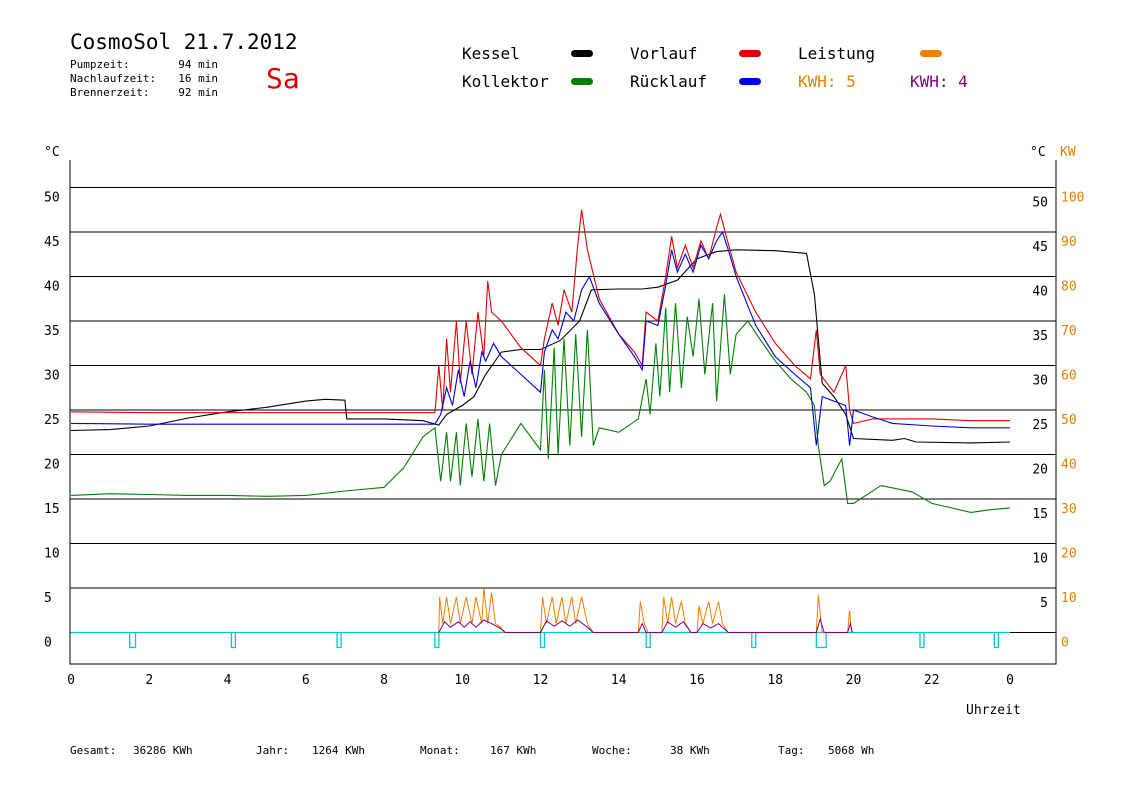 This screenshot has height=812, width=1148. Describe the element at coordinates (306, 680) in the screenshot. I see `x-tick: 6` at that location.